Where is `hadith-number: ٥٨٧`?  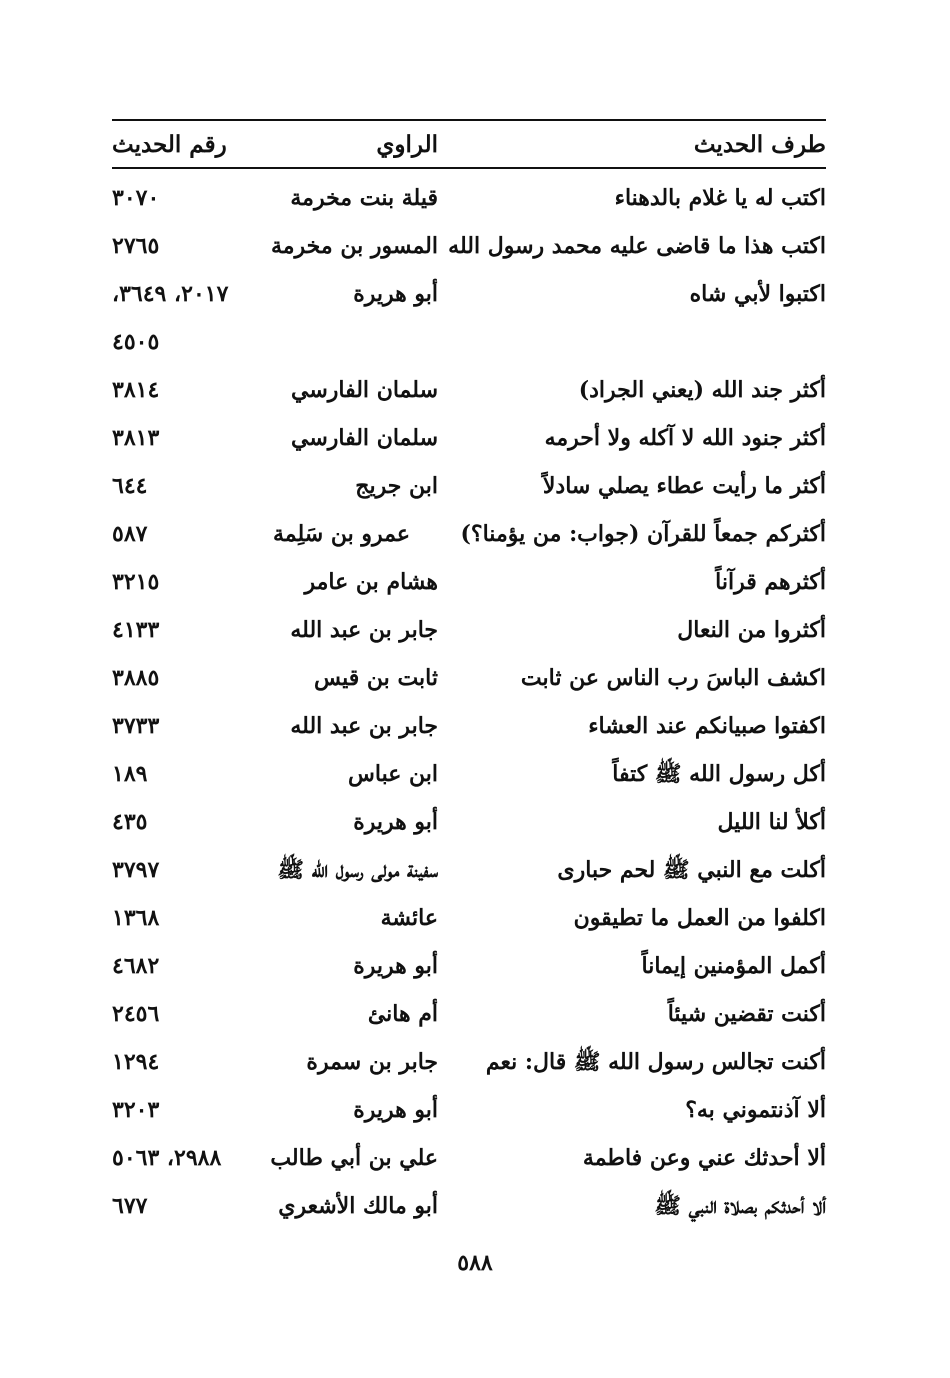 hadith-number: ٥٨٧ is located at coordinates (130, 534).